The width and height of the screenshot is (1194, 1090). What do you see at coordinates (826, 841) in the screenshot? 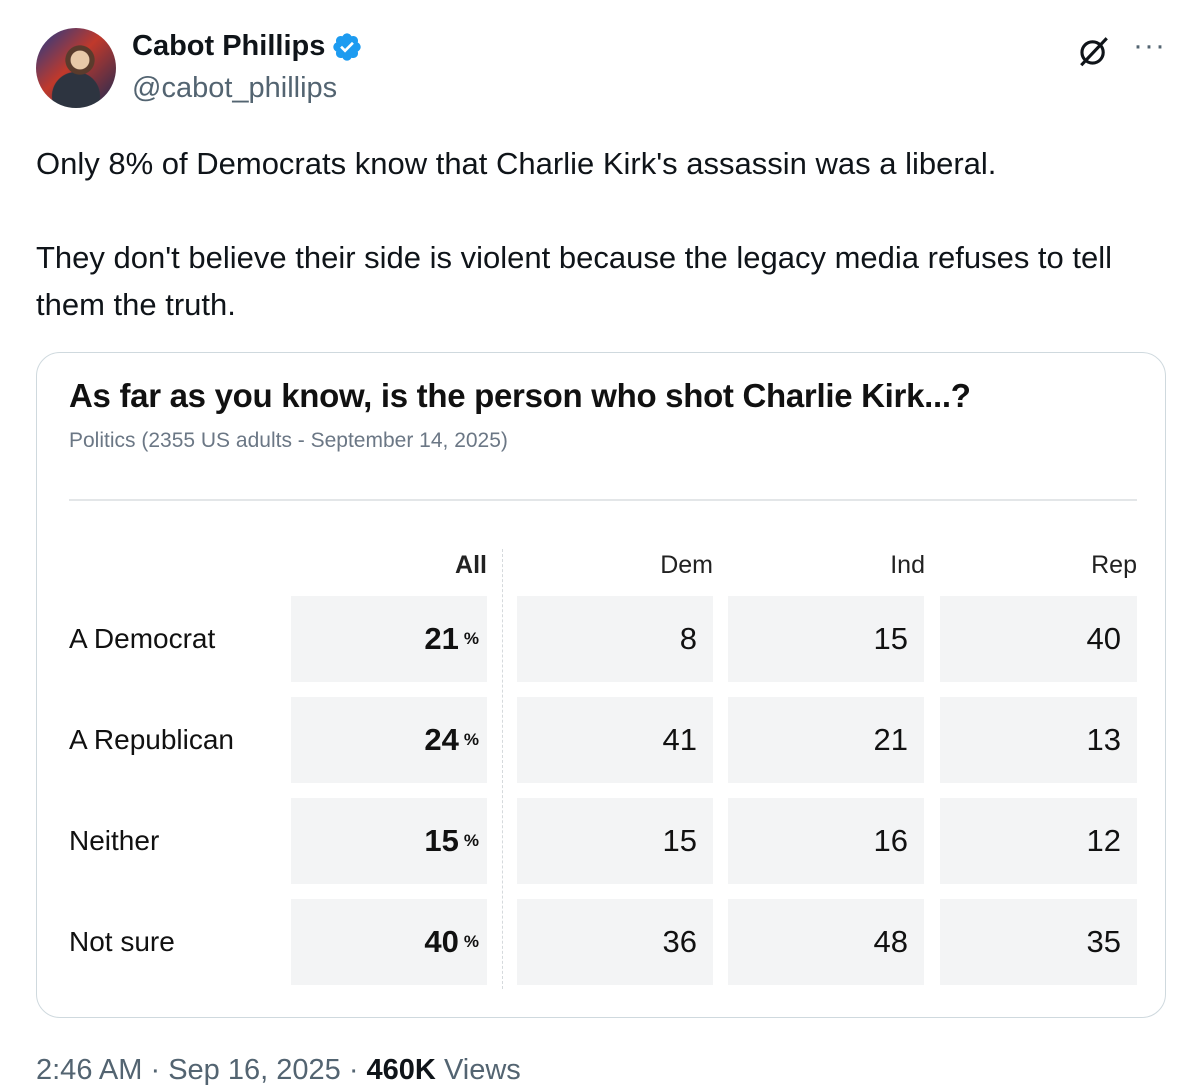
I see `cell-ind: 16` at bounding box center [826, 841].